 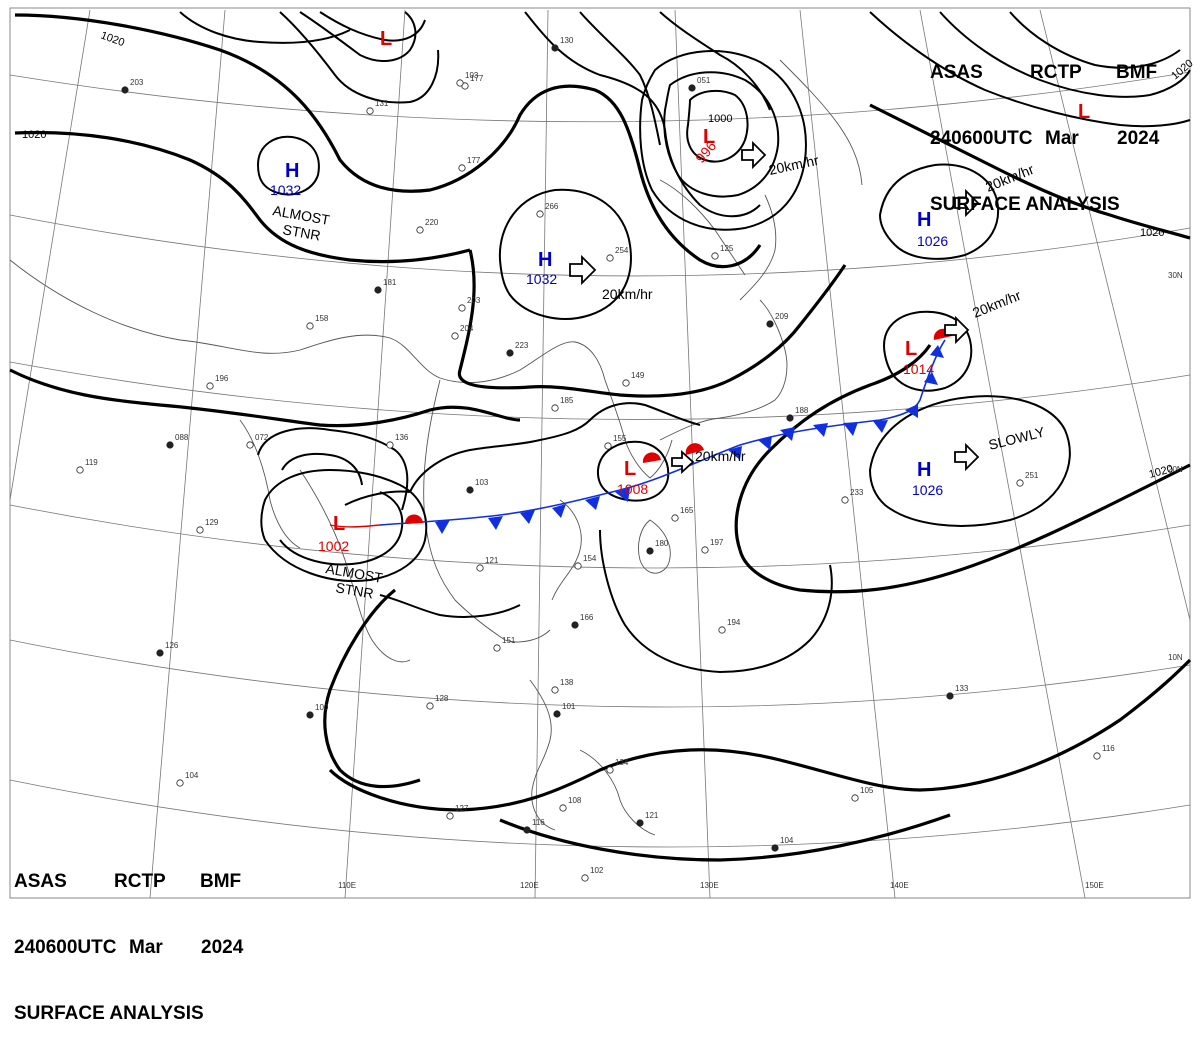 I want to click on station-pressure-value: 194, so click(x=734, y=622).